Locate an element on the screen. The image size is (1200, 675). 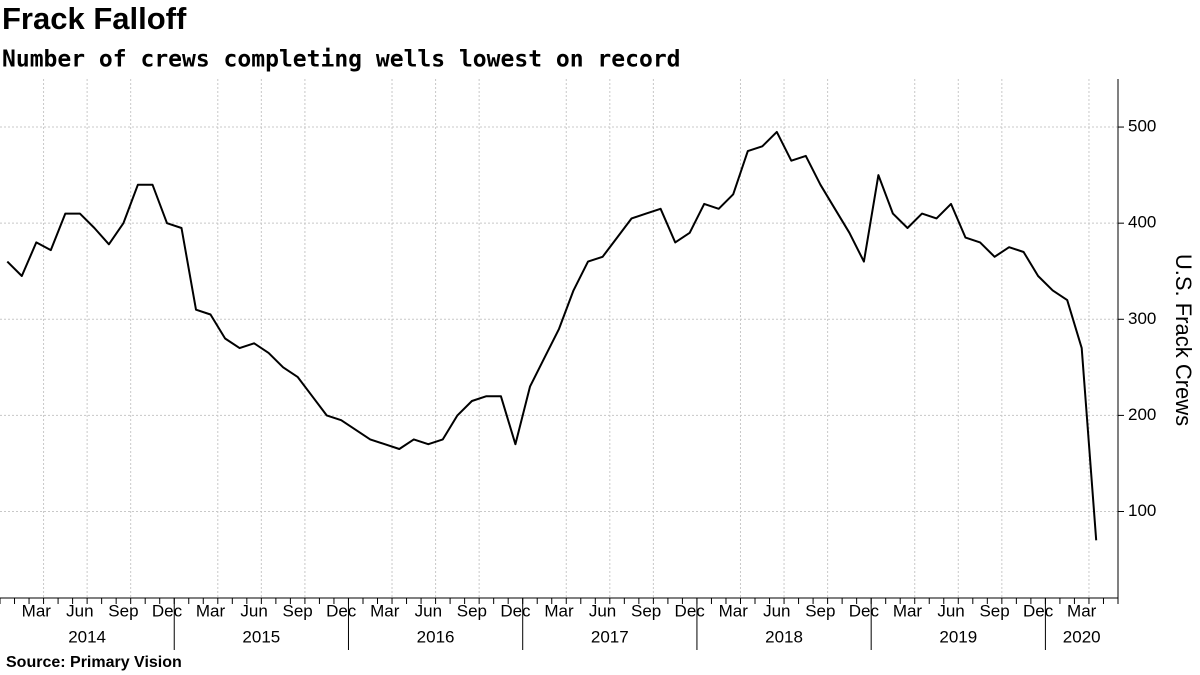
year-label: 2014 is located at coordinates (87, 636).